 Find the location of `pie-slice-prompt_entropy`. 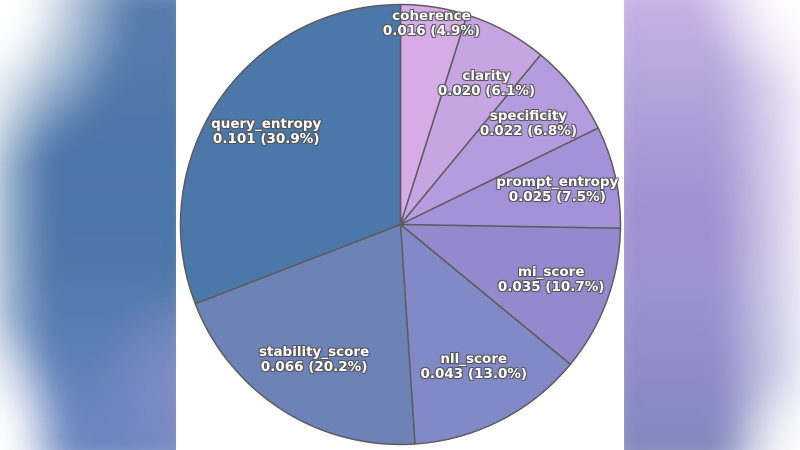

pie-slice-prompt_entropy is located at coordinates (510, 178).